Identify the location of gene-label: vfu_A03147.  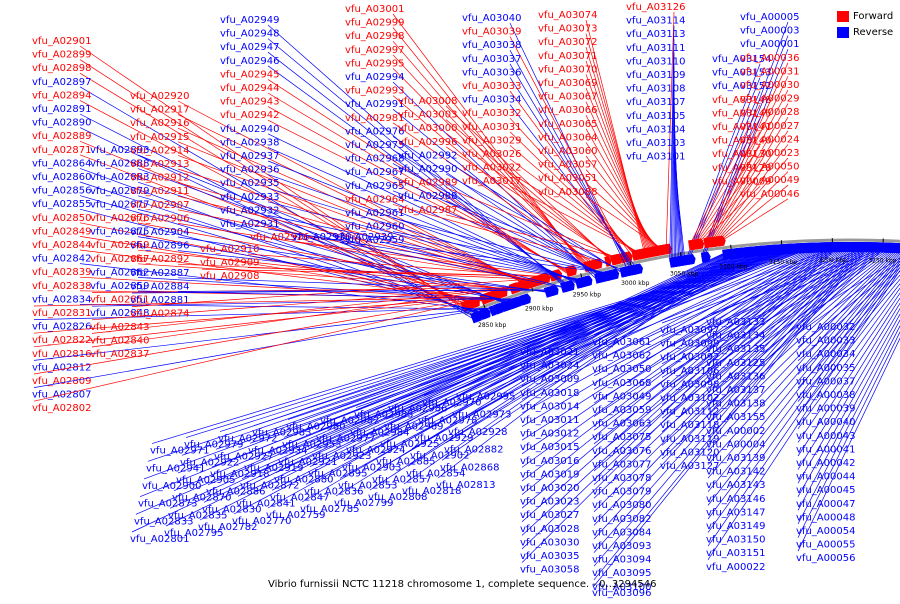
(735, 512).